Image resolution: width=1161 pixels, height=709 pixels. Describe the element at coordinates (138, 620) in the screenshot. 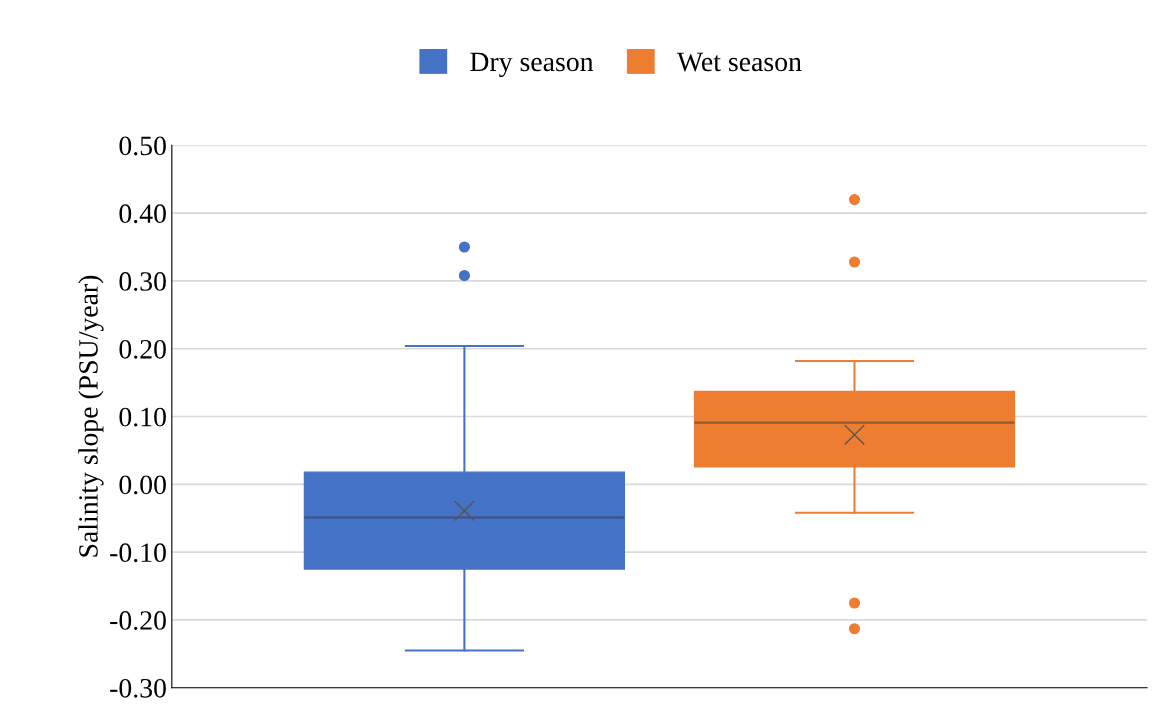

I see `y-tick-label: -0.20` at that location.